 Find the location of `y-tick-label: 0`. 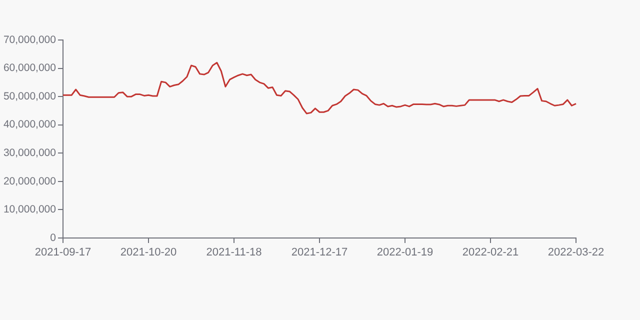

y-tick-label: 0 is located at coordinates (53, 238).